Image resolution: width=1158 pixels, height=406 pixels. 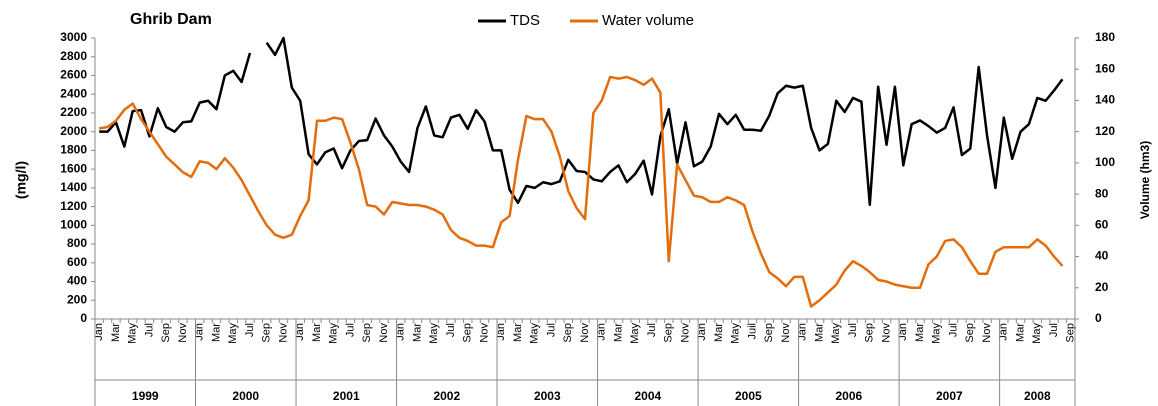 I want to click on y-tick-label: 2800, so click(x=73, y=56).